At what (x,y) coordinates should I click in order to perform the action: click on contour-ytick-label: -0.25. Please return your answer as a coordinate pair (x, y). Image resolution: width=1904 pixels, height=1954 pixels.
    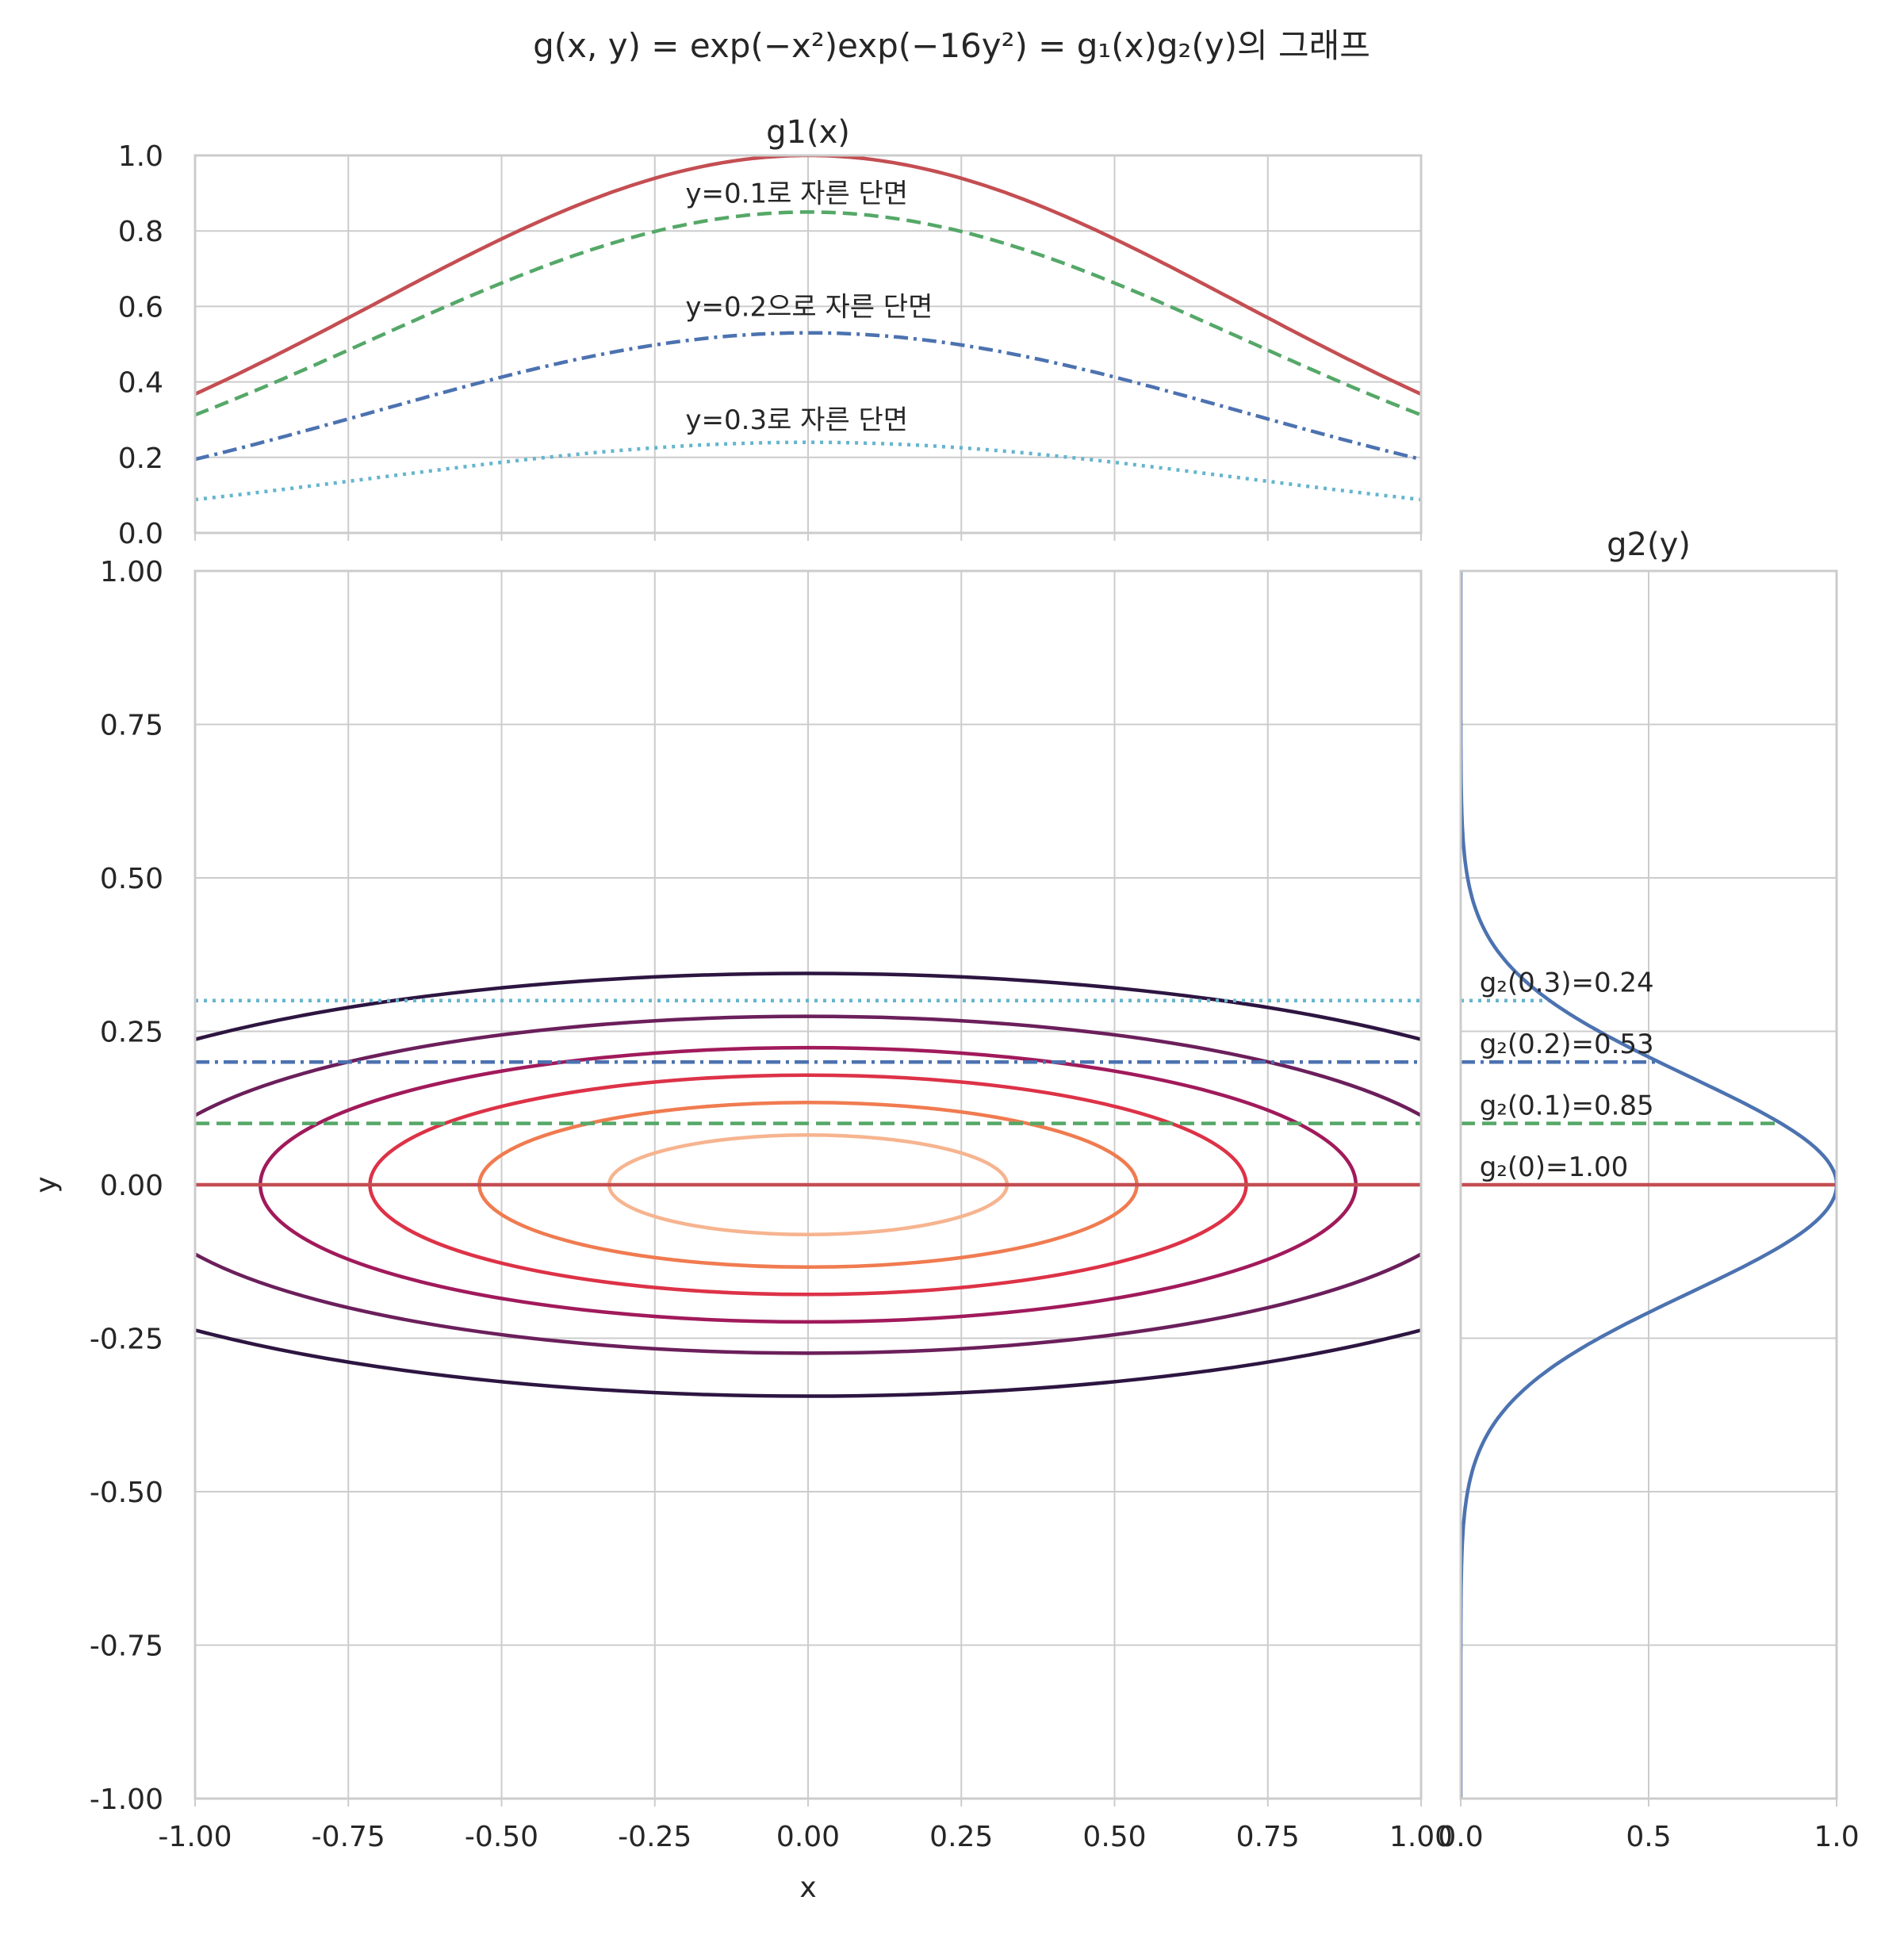
    Looking at the image, I should click on (126, 1340).